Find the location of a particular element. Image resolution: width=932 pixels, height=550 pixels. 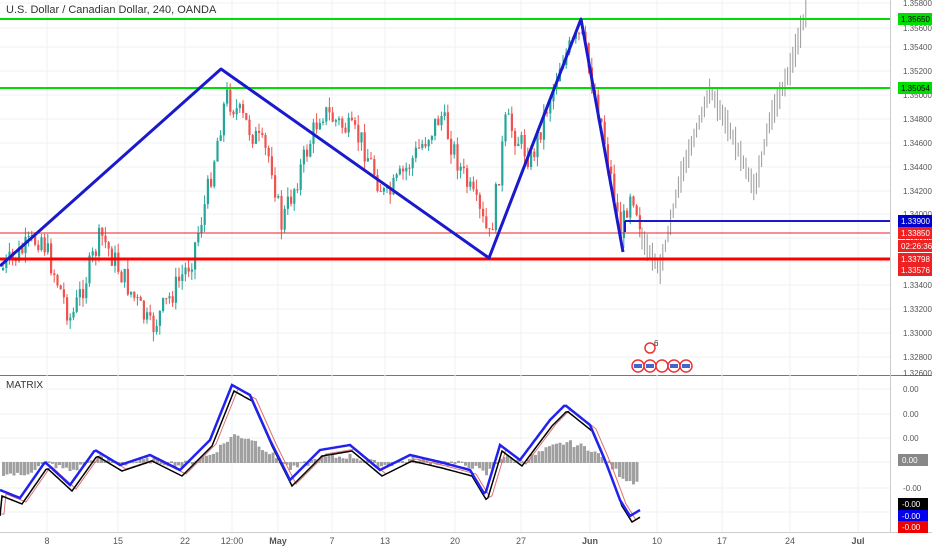

oscillator-axis-label: 0.00 is located at coordinates (911, 414).